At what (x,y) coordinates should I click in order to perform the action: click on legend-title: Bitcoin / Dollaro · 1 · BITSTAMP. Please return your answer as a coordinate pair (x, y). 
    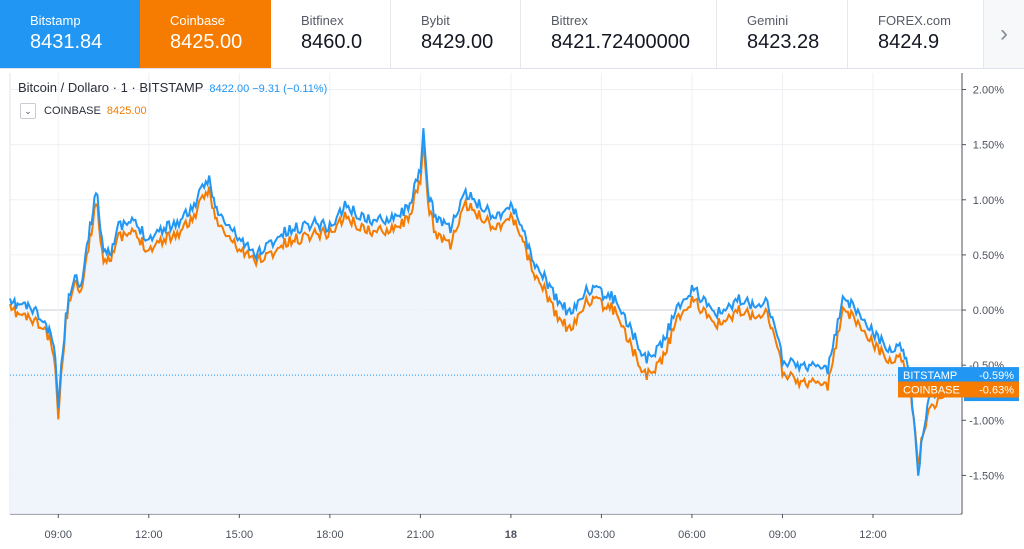
    Looking at the image, I should click on (111, 87).